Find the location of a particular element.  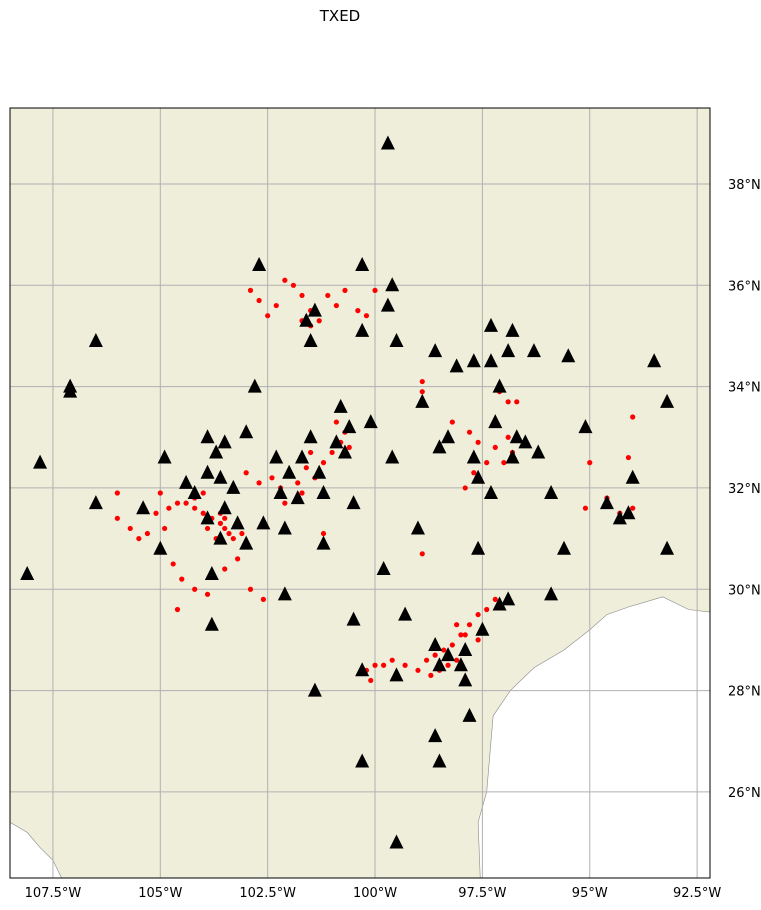

latitude-label: 32°N is located at coordinates (744, 489).